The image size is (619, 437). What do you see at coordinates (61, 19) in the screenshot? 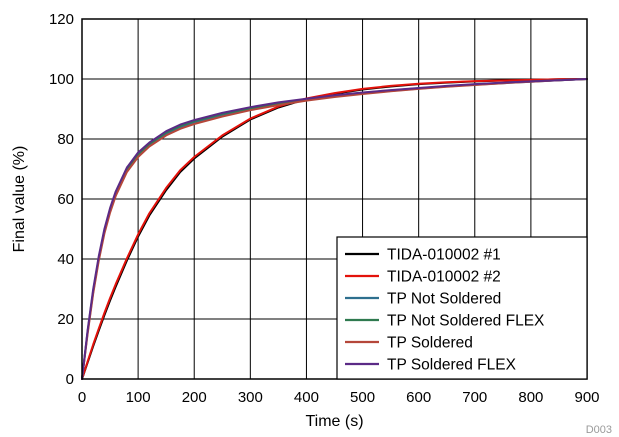
I see `y-tick-label: 120` at bounding box center [61, 19].